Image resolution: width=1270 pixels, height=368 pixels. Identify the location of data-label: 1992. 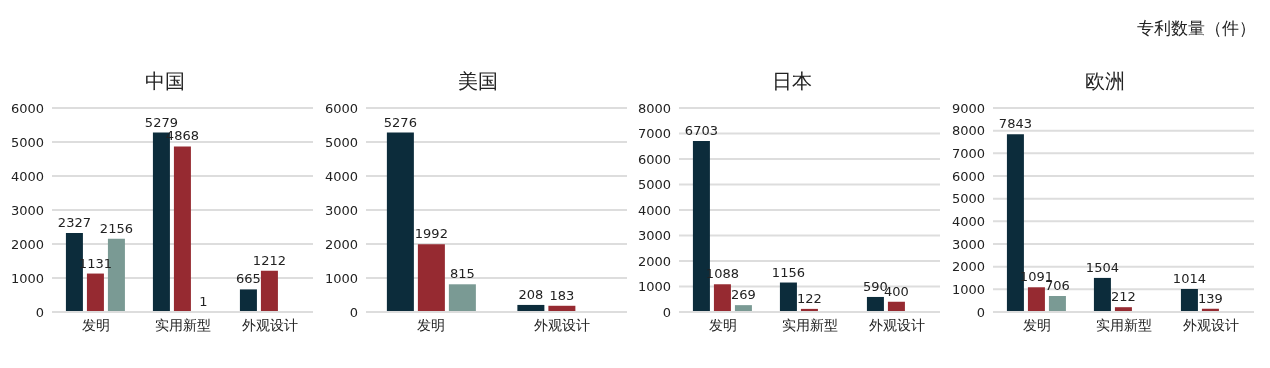
(431, 234).